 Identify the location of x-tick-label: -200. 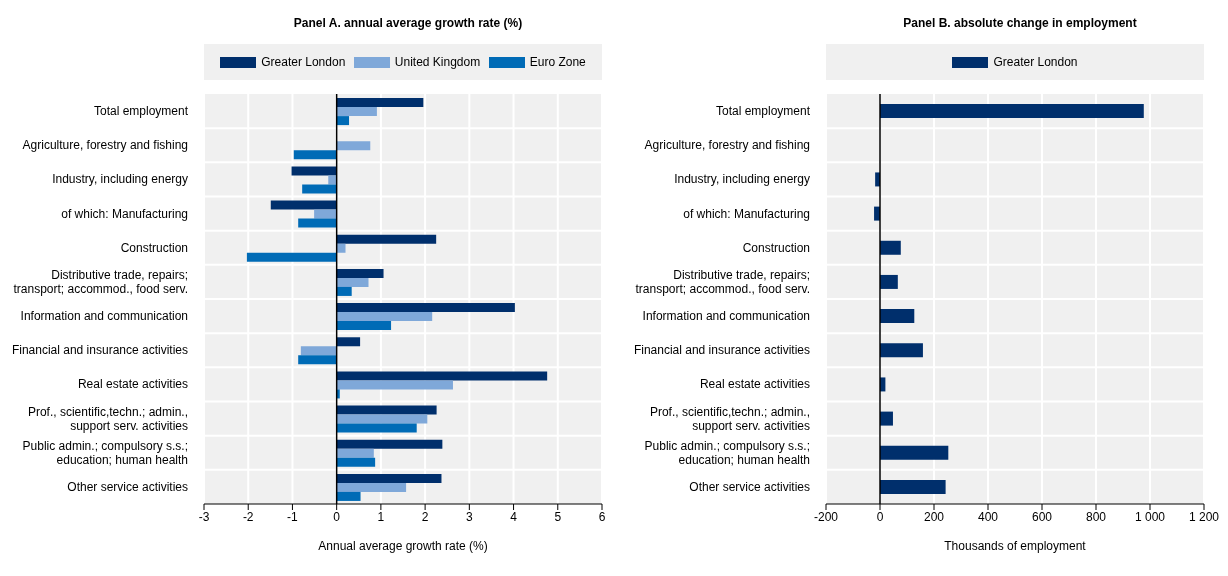
(826, 516).